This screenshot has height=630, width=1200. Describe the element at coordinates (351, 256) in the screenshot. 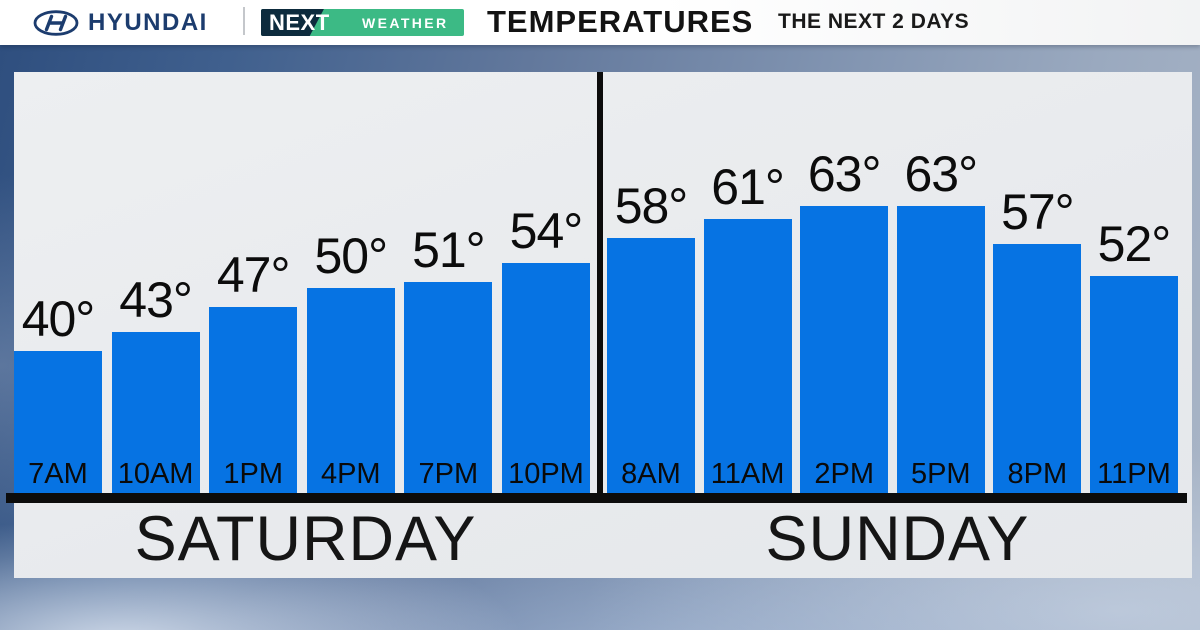

I see `temp-value-label: 50°` at that location.